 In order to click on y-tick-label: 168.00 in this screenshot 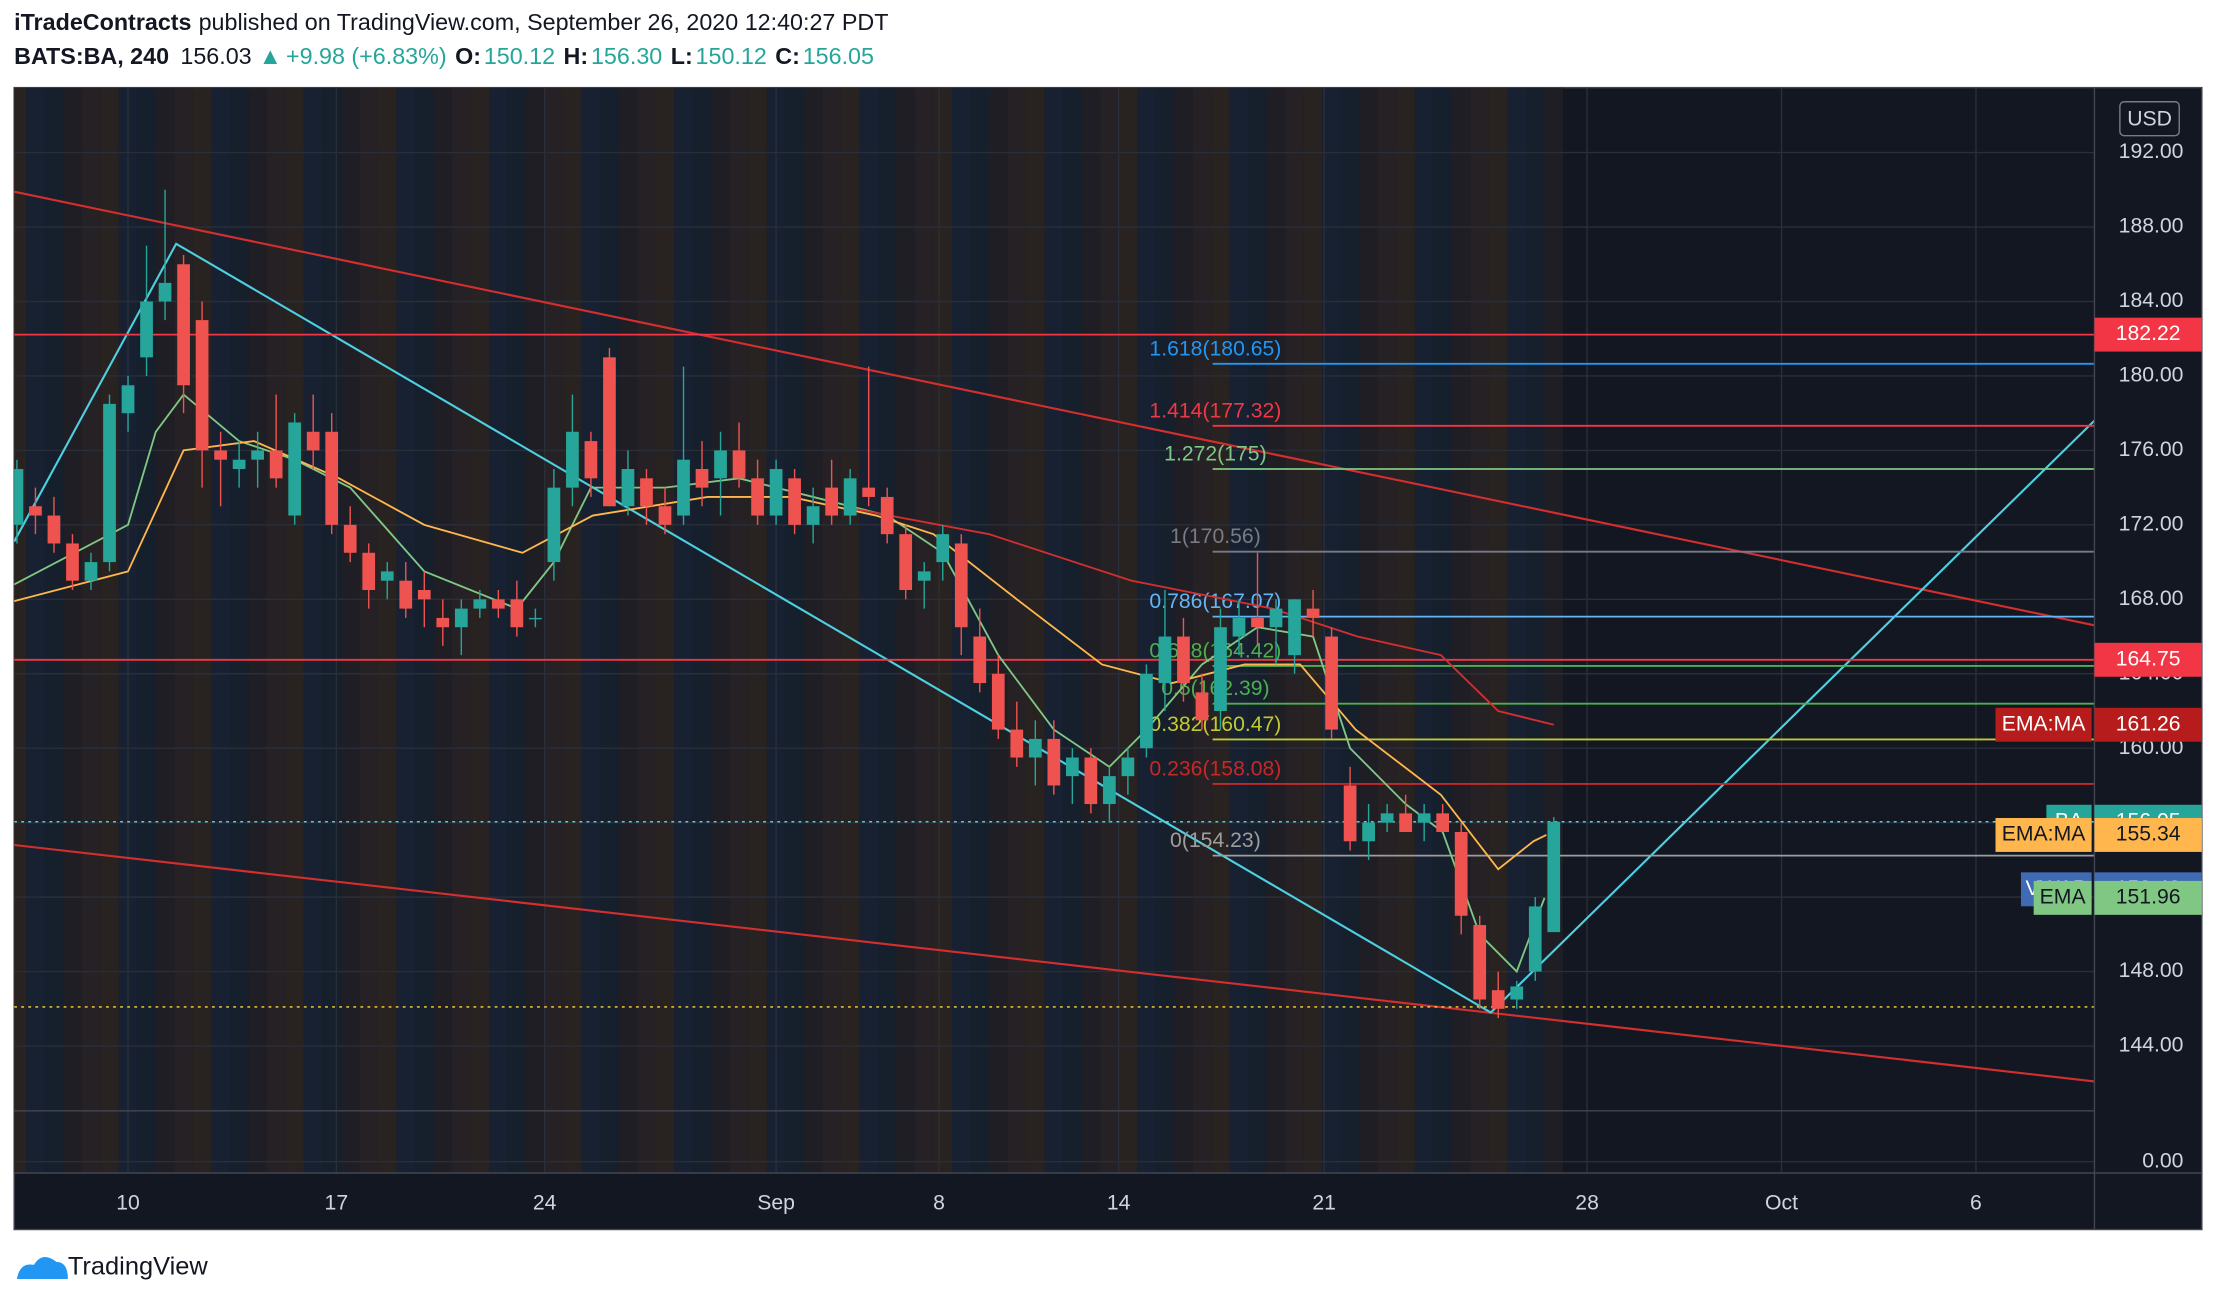, I will do `click(2151, 598)`.